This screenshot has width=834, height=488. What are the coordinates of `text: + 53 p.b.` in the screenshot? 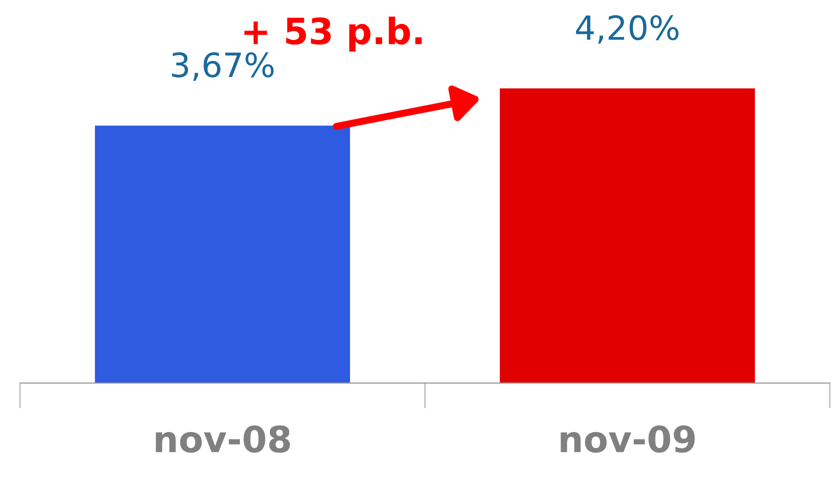 It's located at (333, 34).